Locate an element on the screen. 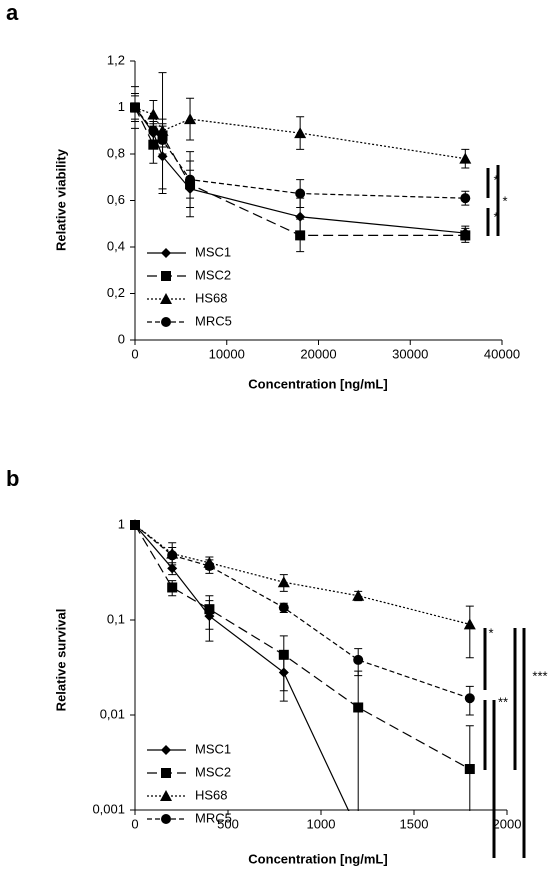 The width and height of the screenshot is (555, 872). x-tick-label: 40000 is located at coordinates (502, 353).